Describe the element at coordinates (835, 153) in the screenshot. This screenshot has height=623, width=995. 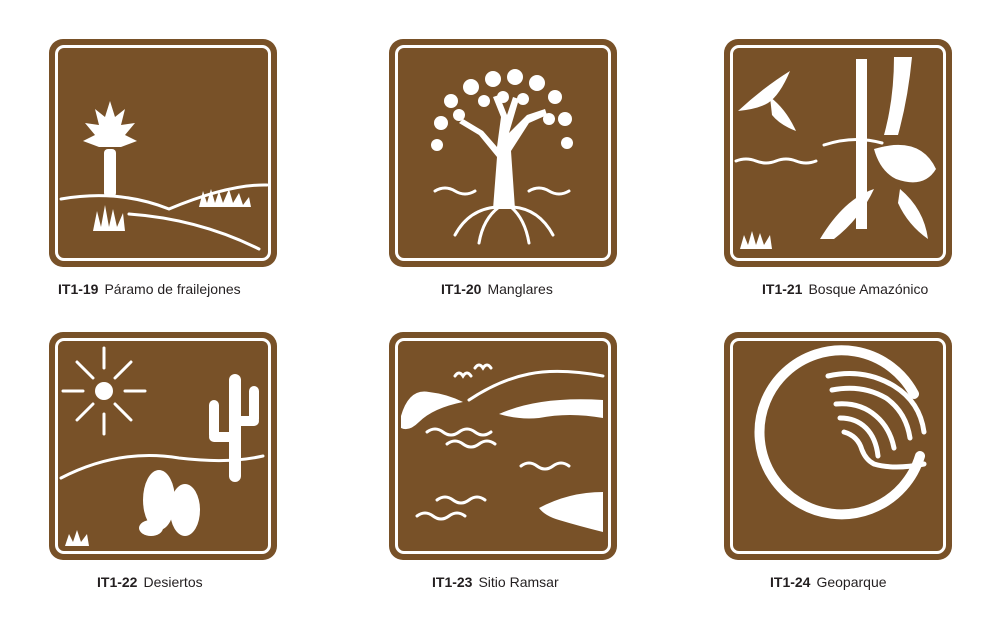
I see `amazon-forest-icon` at that location.